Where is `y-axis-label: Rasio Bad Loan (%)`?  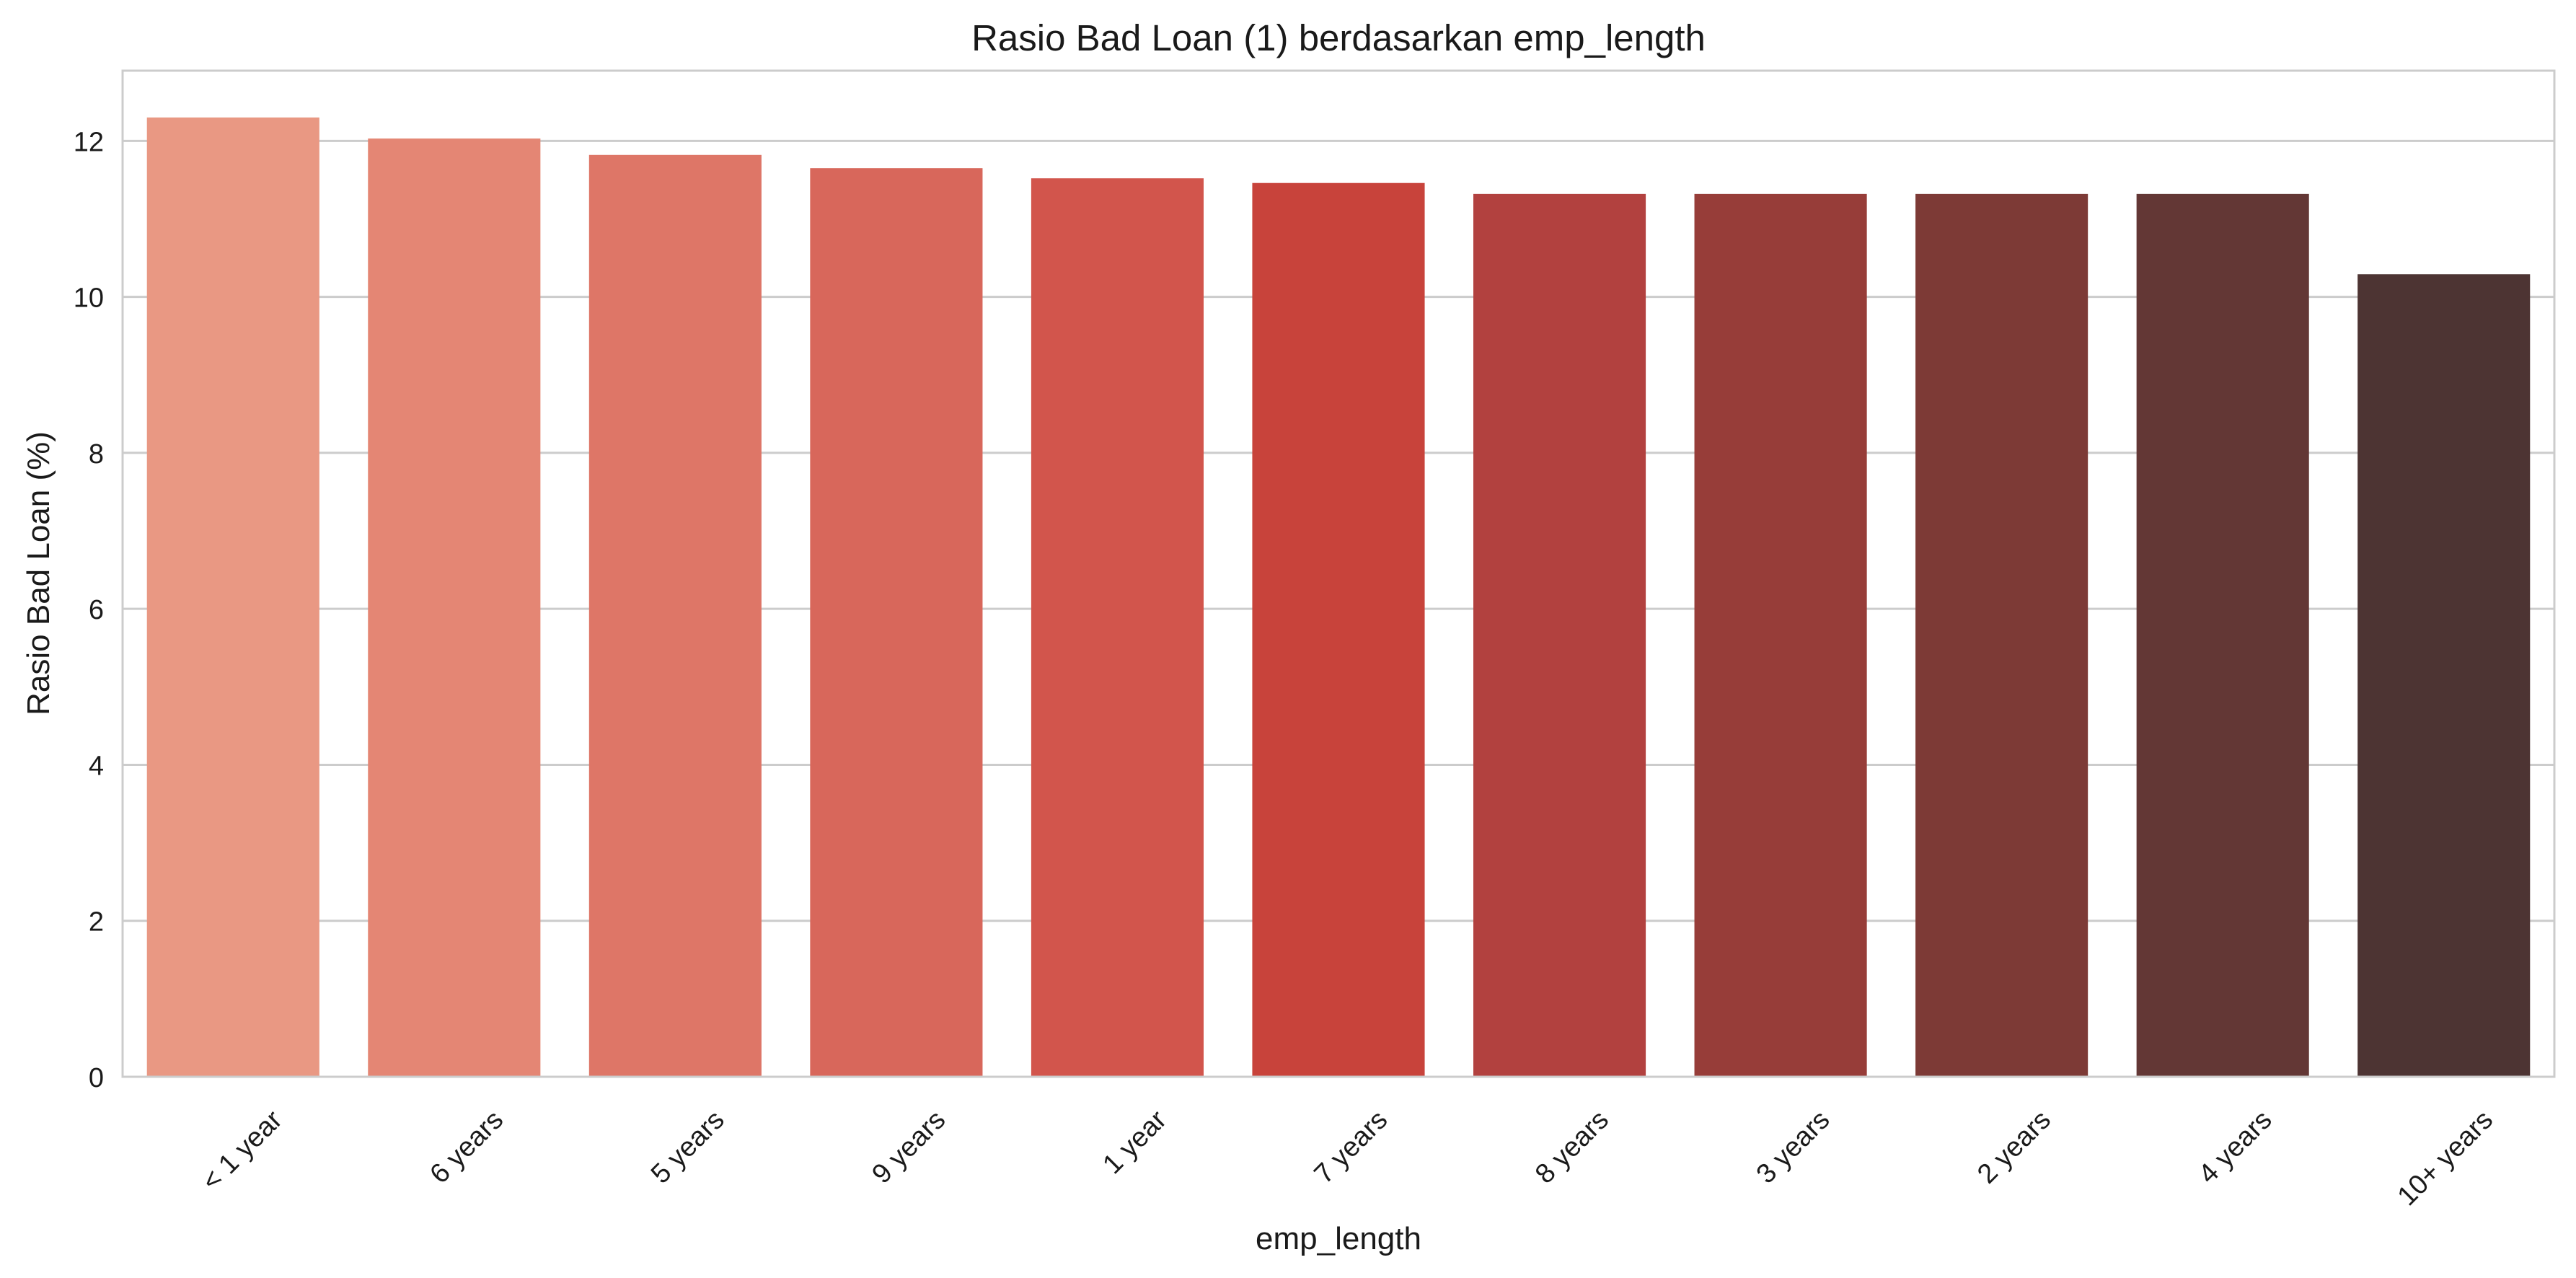 y-axis-label: Rasio Bad Loan (%) is located at coordinates (38, 573).